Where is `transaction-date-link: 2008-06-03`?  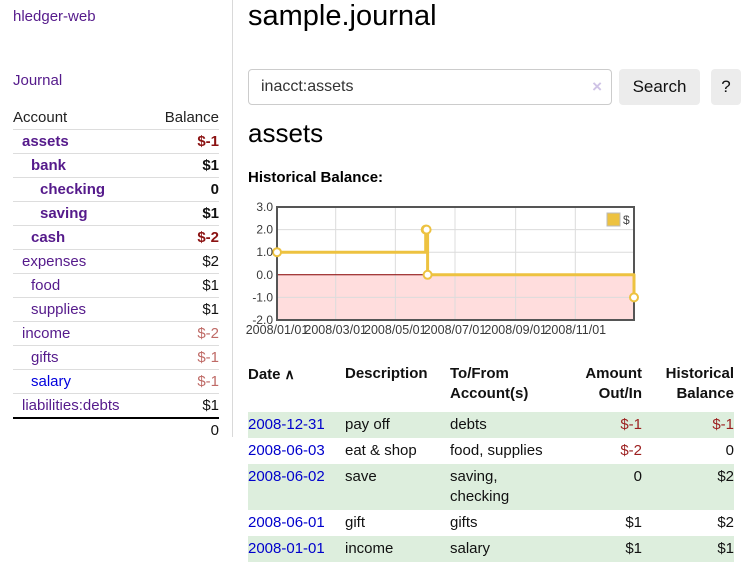 transaction-date-link: 2008-06-03 is located at coordinates (286, 450).